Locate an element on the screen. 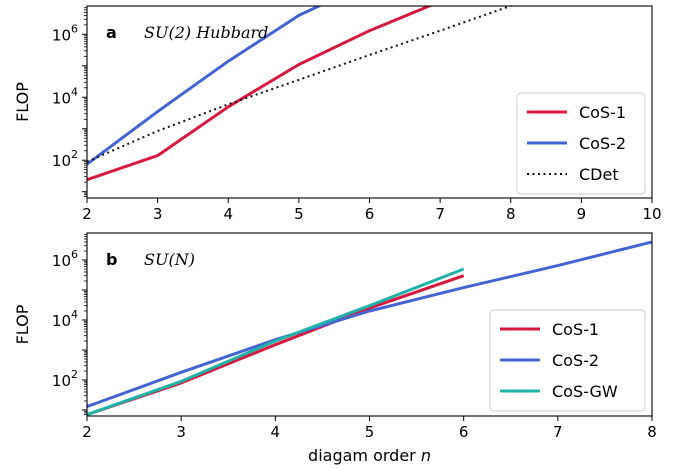 This screenshot has width=676, height=468. panel-title: SU(2) Hubbard is located at coordinates (206, 32).